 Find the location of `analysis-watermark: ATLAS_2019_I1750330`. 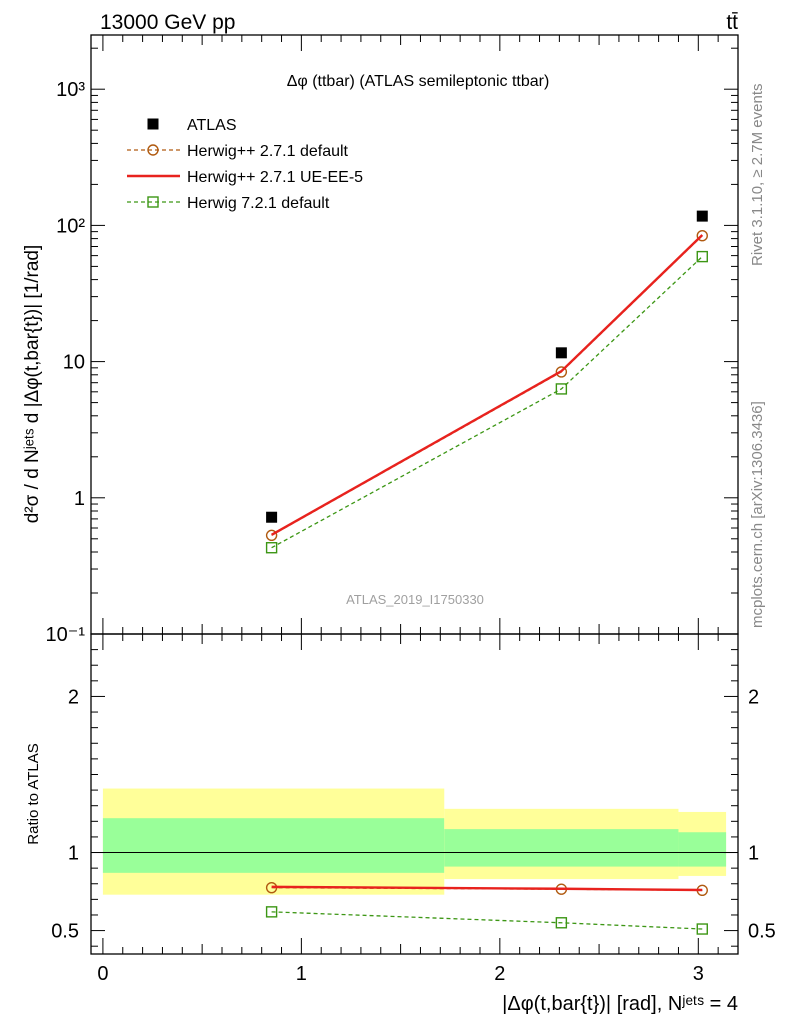

analysis-watermark: ATLAS_2019_I1750330 is located at coordinates (415, 599).